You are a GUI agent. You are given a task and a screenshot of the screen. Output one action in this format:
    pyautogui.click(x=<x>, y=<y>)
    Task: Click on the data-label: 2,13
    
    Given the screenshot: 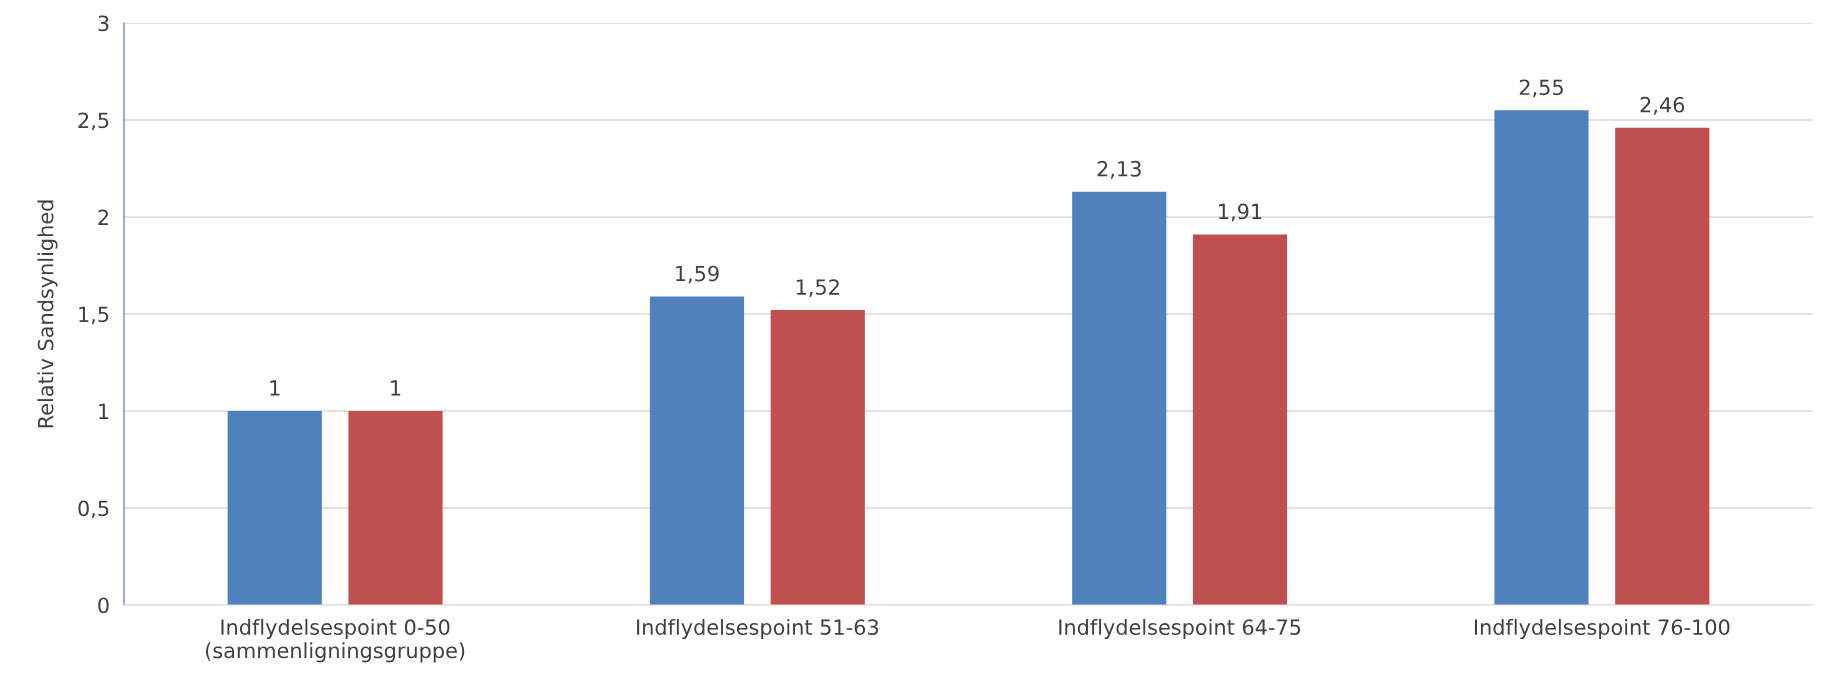 What is the action you would take?
    pyautogui.click(x=1119, y=169)
    